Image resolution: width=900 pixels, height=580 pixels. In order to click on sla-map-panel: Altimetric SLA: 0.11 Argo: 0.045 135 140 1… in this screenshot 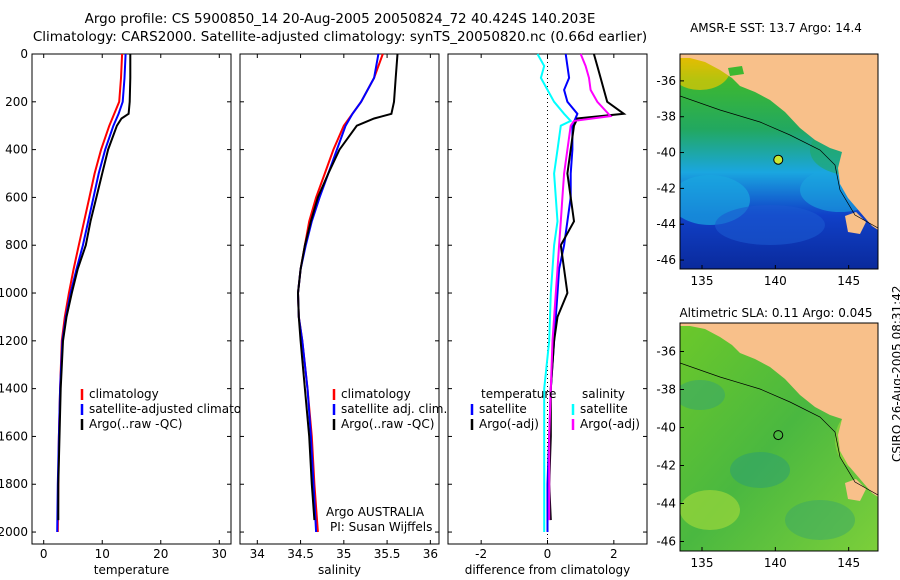, I will do `click(767, 438)`.